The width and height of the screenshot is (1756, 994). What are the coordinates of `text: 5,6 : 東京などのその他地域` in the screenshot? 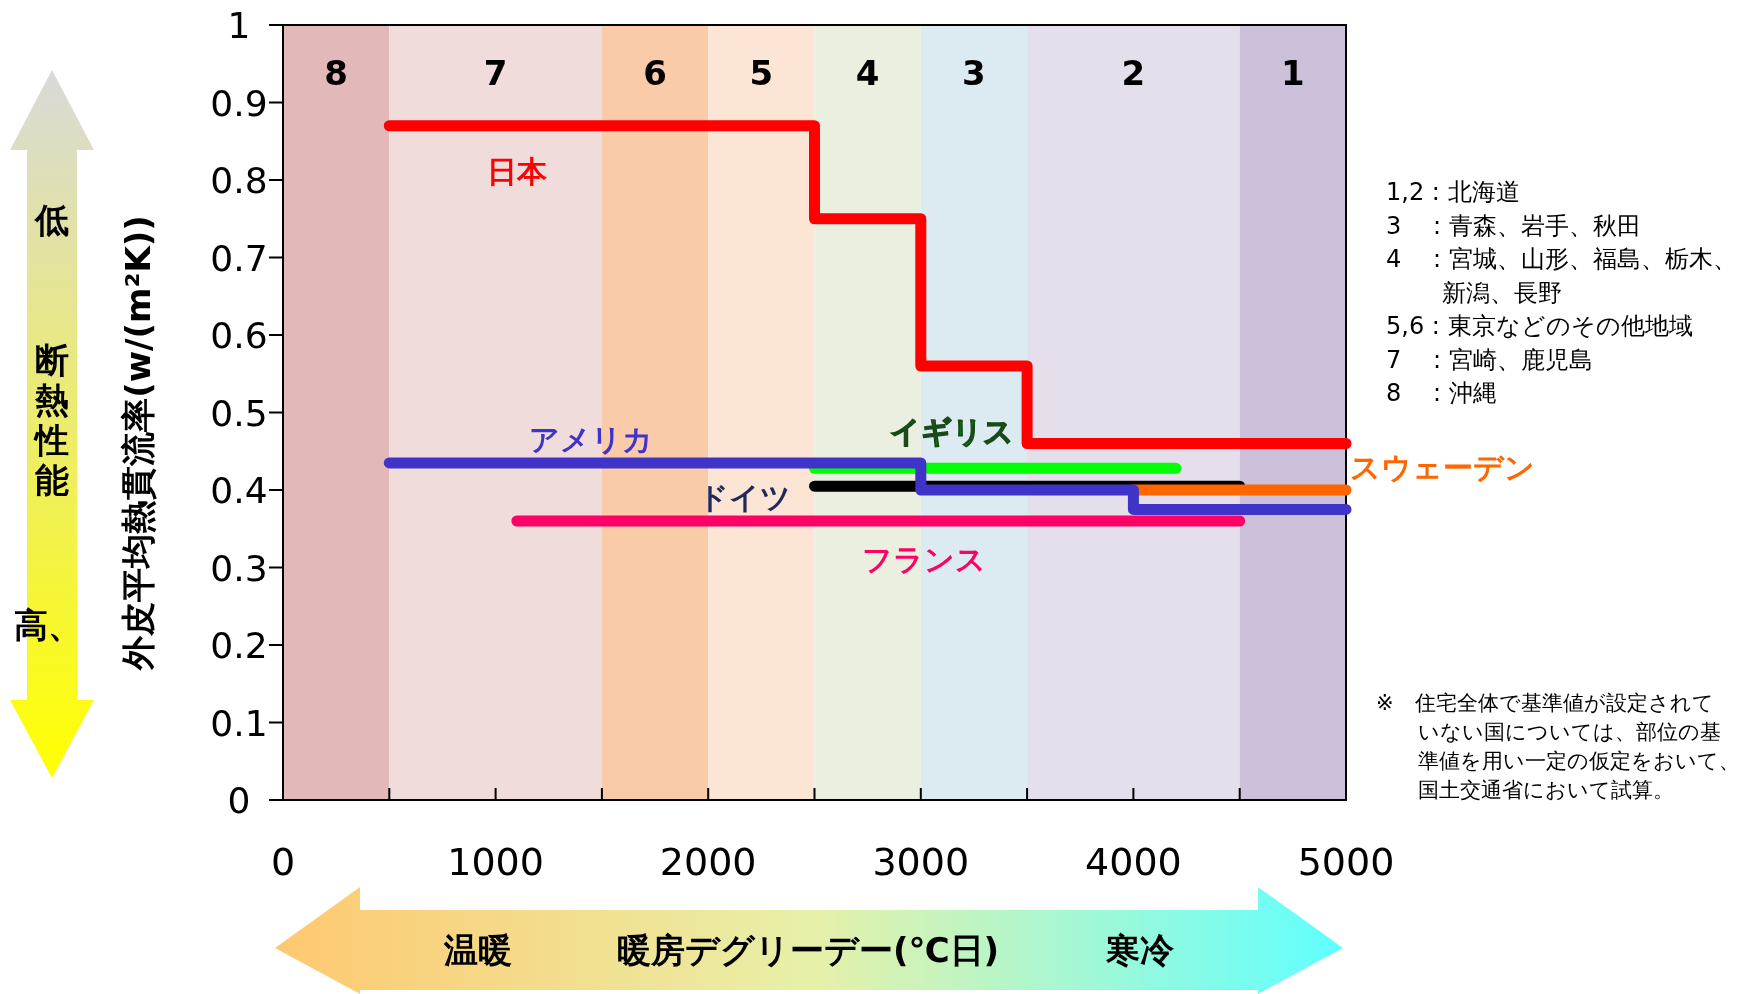 It's located at (1539, 326).